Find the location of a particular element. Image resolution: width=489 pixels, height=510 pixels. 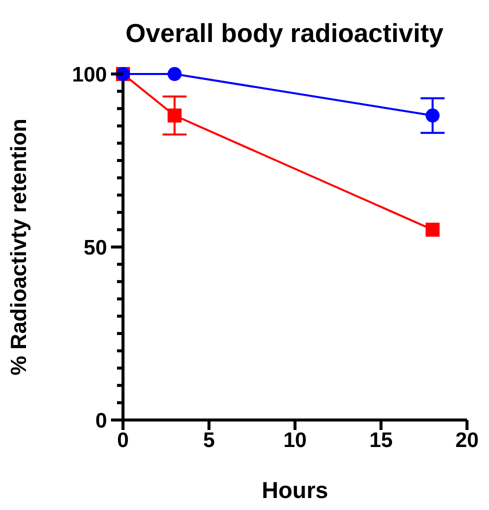

y-tick-label: 50 is located at coordinates (95, 248).